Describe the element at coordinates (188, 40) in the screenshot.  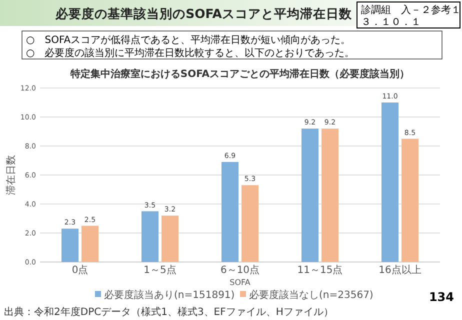
I see `text: ○ SOFAスコアが低得点であると、平均滞在日数が短い傾向があった。` at that location.